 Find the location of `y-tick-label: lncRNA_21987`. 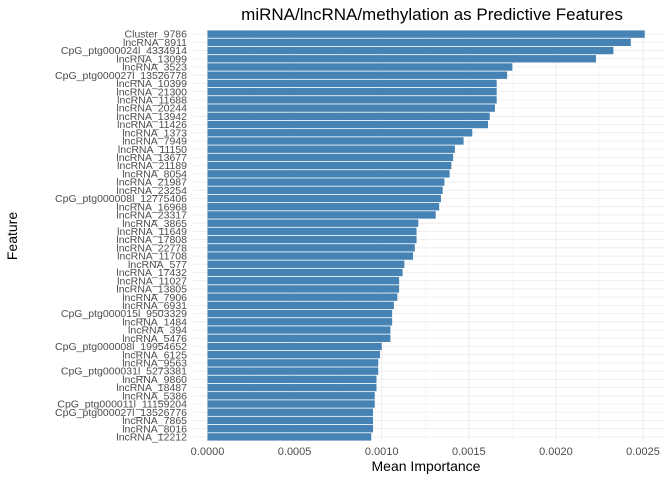

y-tick-label: lncRNA_21987 is located at coordinates (151, 183).